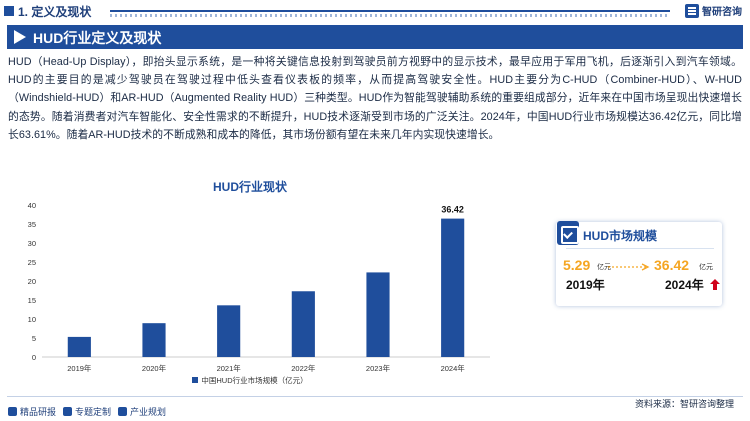  What do you see at coordinates (32, 205) in the screenshot?
I see `y-tick-label: 40` at bounding box center [32, 205].